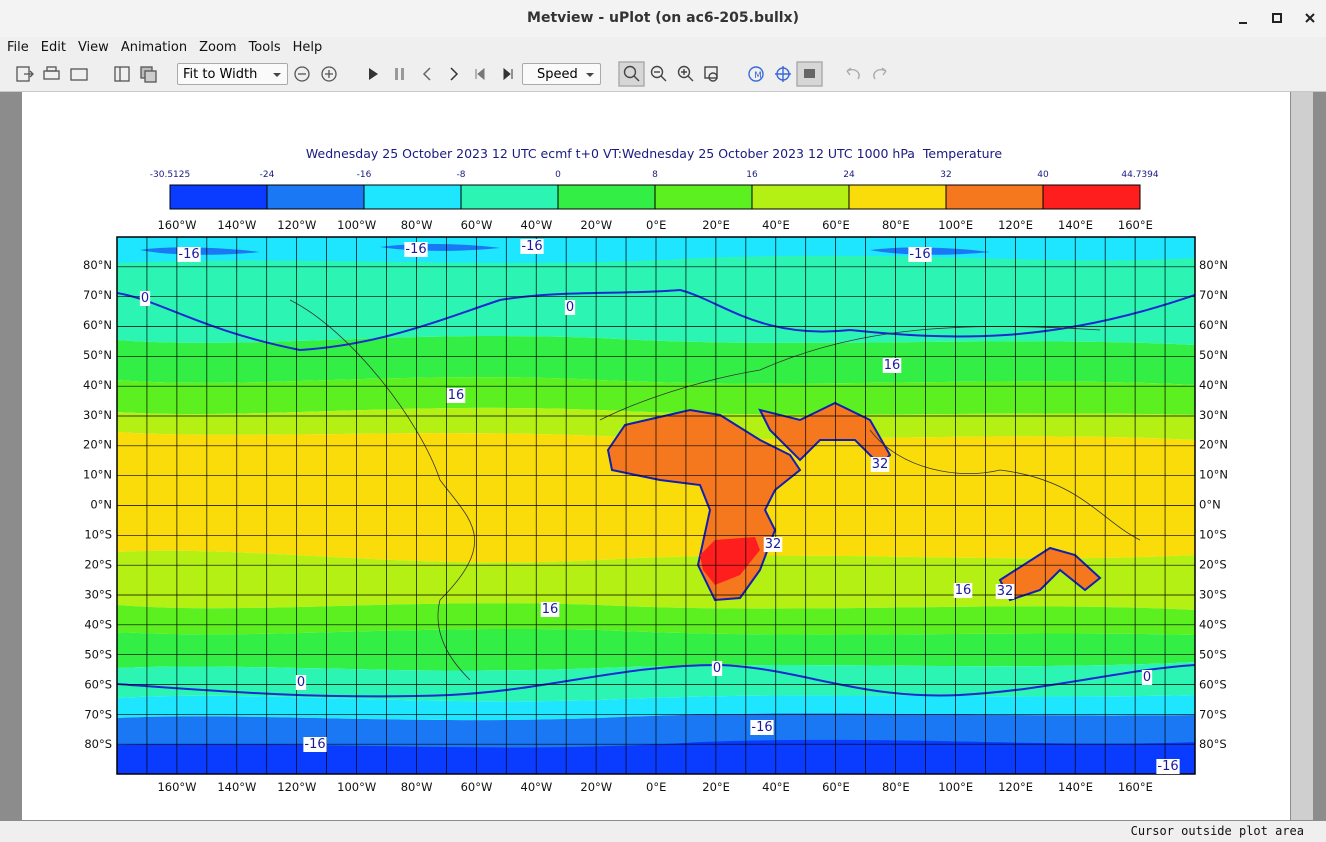 Image resolution: width=1326 pixels, height=842 pixels. I want to click on previous-button, so click(426, 74).